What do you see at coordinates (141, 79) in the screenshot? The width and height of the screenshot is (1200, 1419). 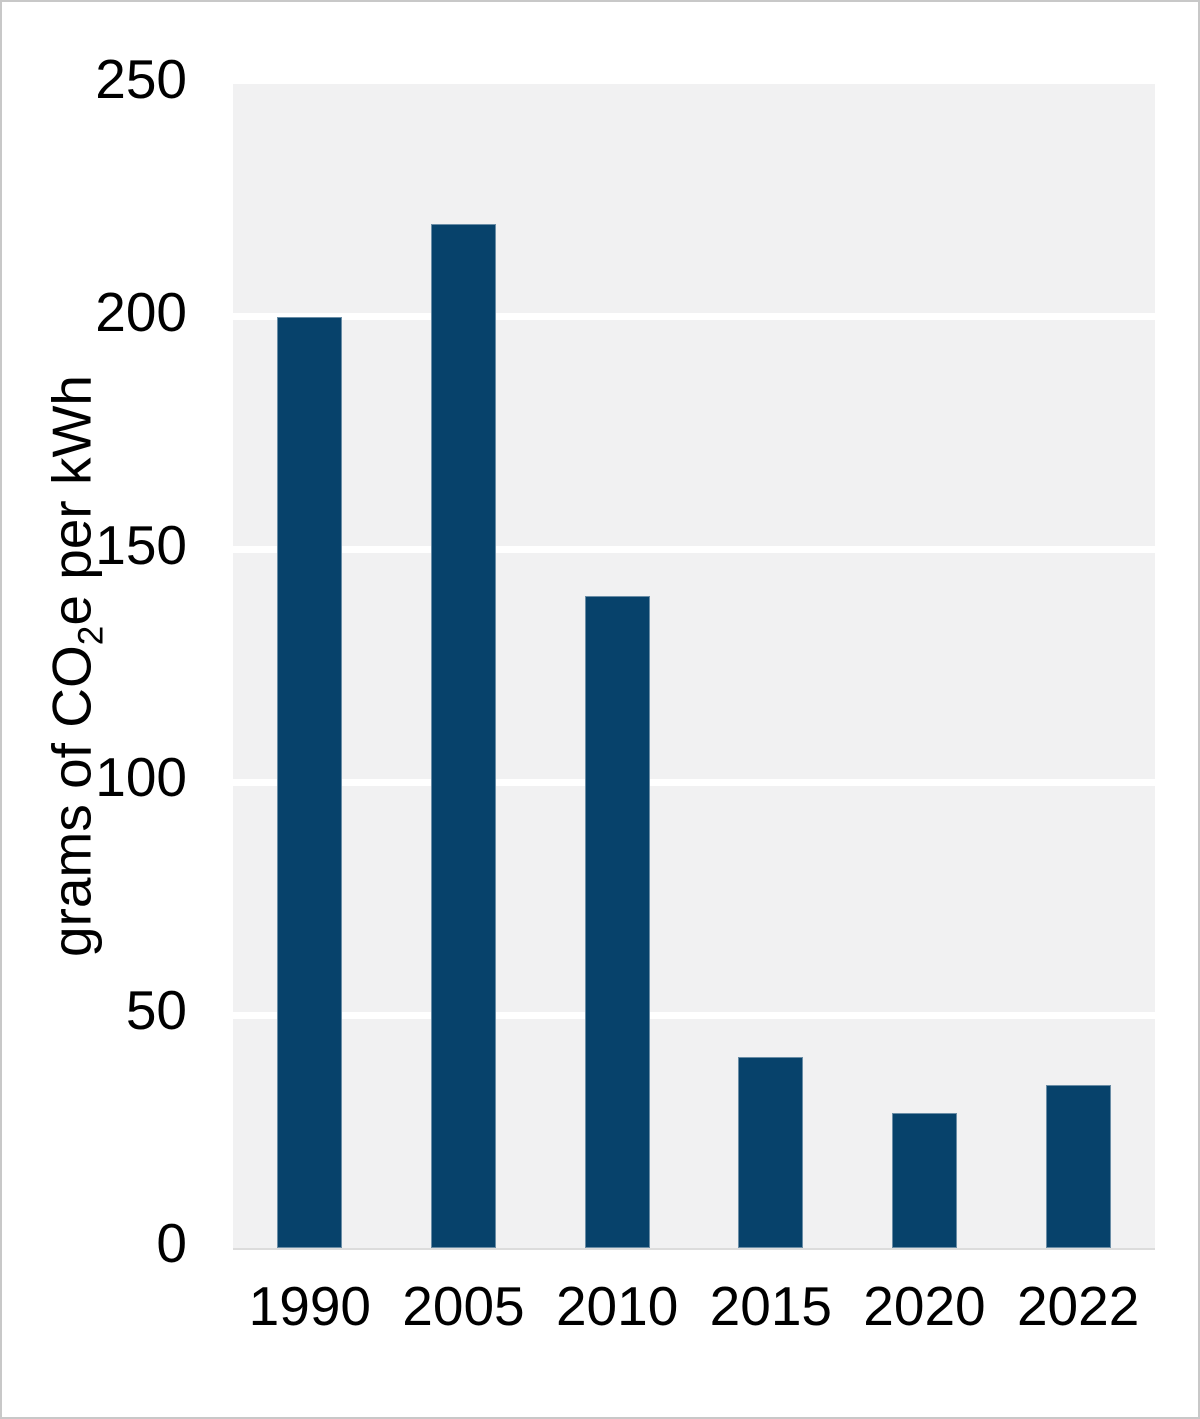 I see `y-tick-label-250: 250` at bounding box center [141, 79].